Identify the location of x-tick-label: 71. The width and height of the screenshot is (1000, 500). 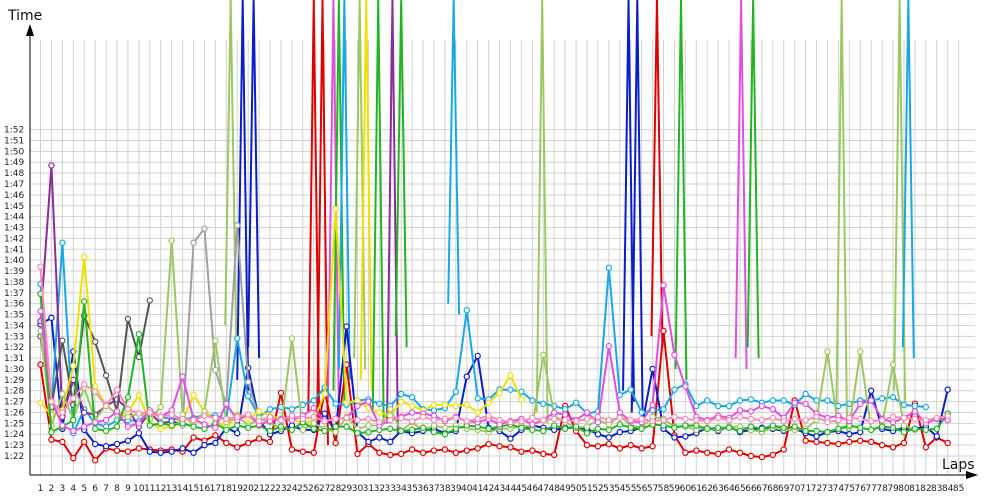
(805, 489).